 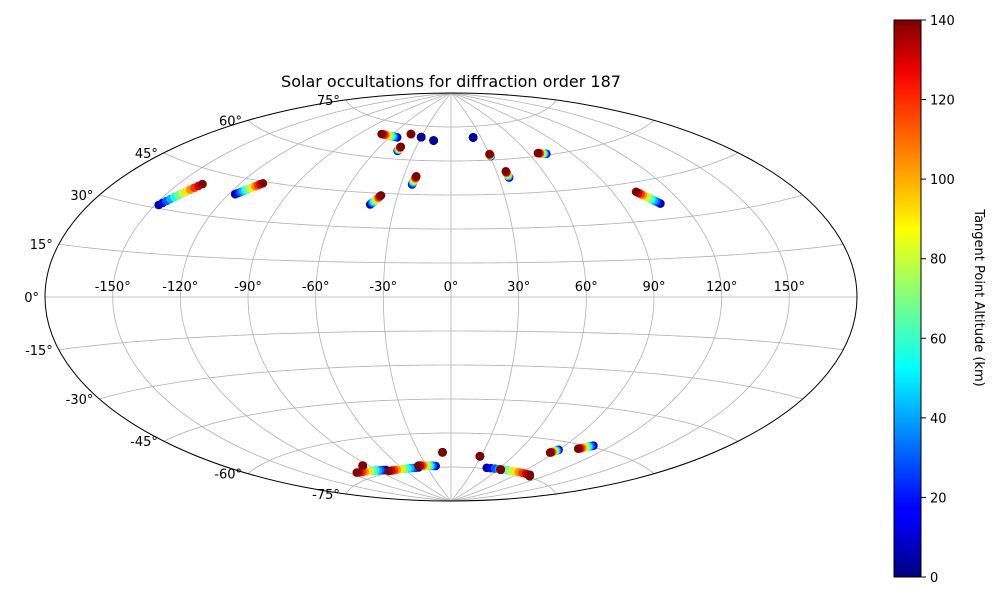 I want to click on colorbar-ticks: 0 20 40 60 80 100 120 140, so click(x=938, y=300).